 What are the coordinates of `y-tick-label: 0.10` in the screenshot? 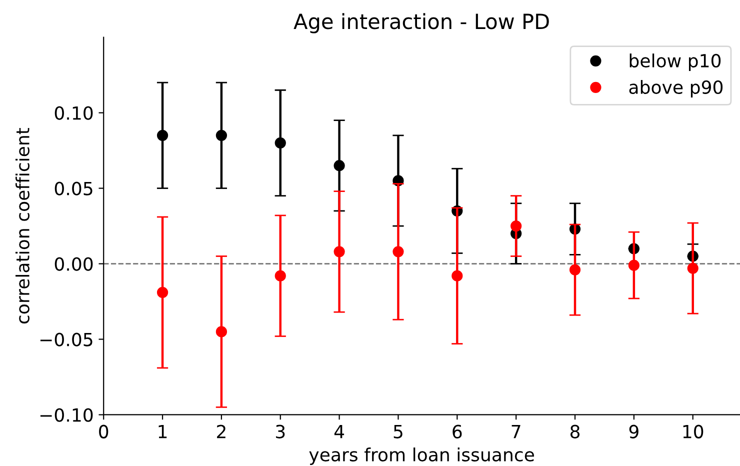 It's located at (73, 113).